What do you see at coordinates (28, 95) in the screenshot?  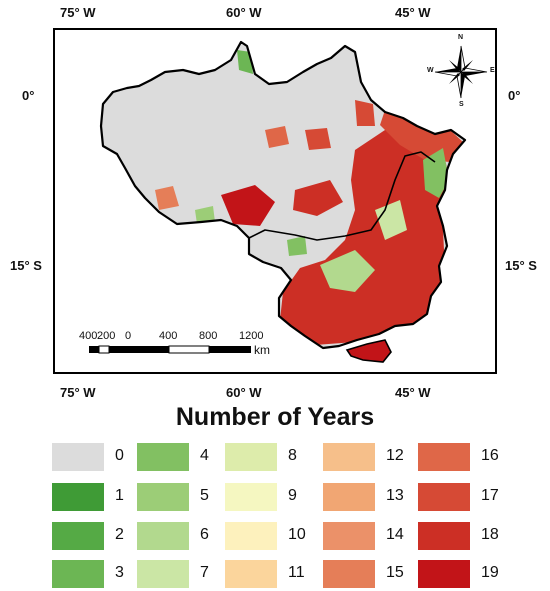 I see `coord-left-0: 0°` at bounding box center [28, 95].